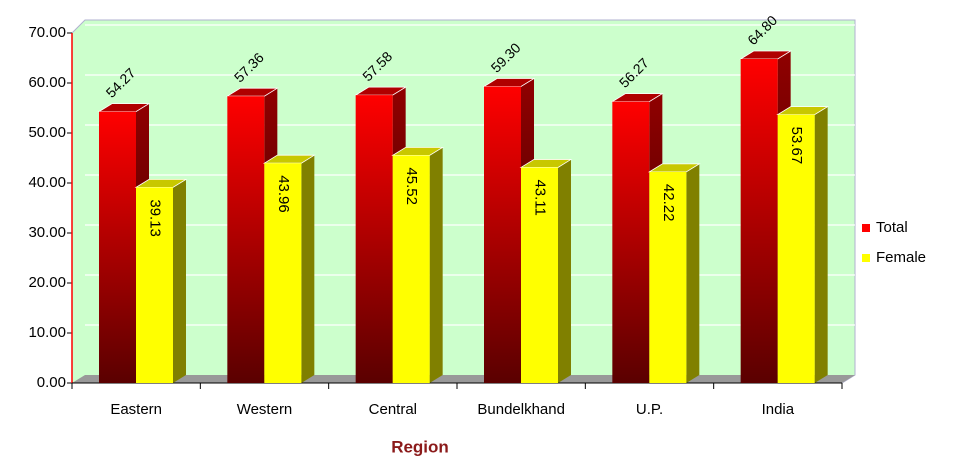 The width and height of the screenshot is (974, 463). What do you see at coordinates (649, 409) in the screenshot?
I see `x-tick-label: U.P.` at bounding box center [649, 409].